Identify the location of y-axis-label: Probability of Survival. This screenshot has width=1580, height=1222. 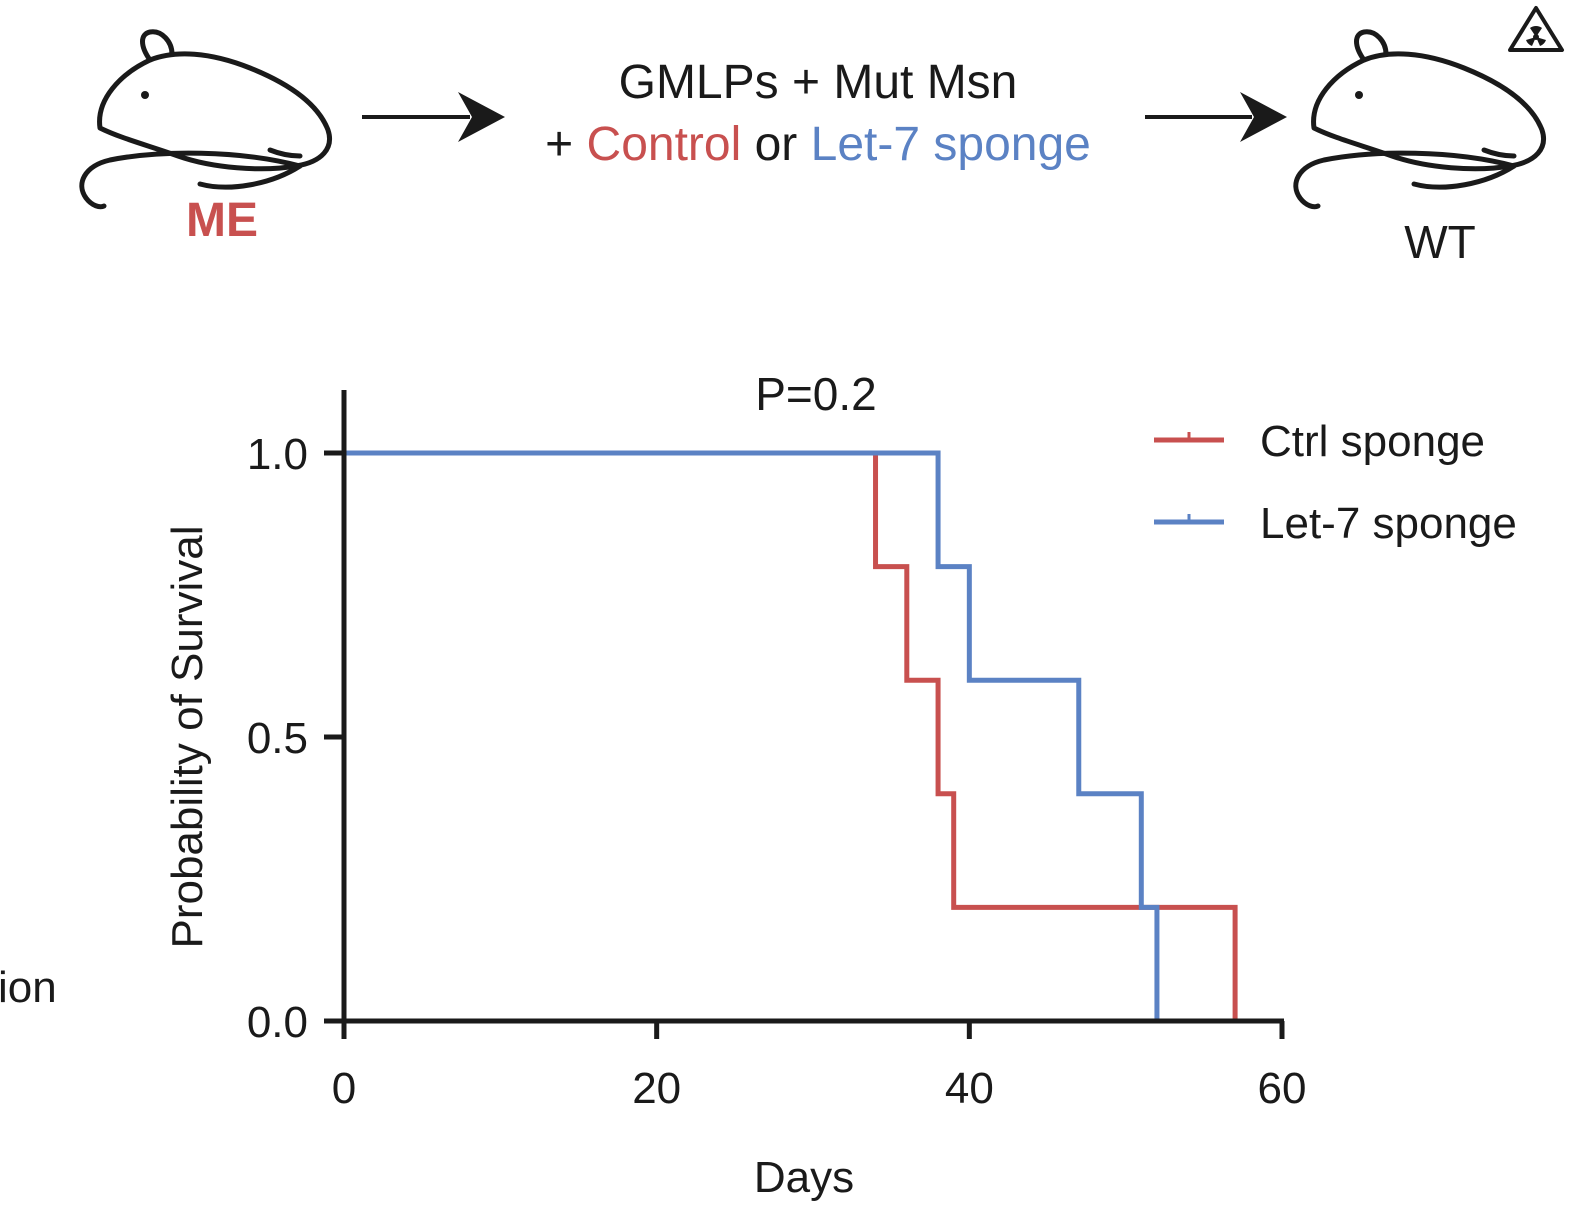
(187, 736).